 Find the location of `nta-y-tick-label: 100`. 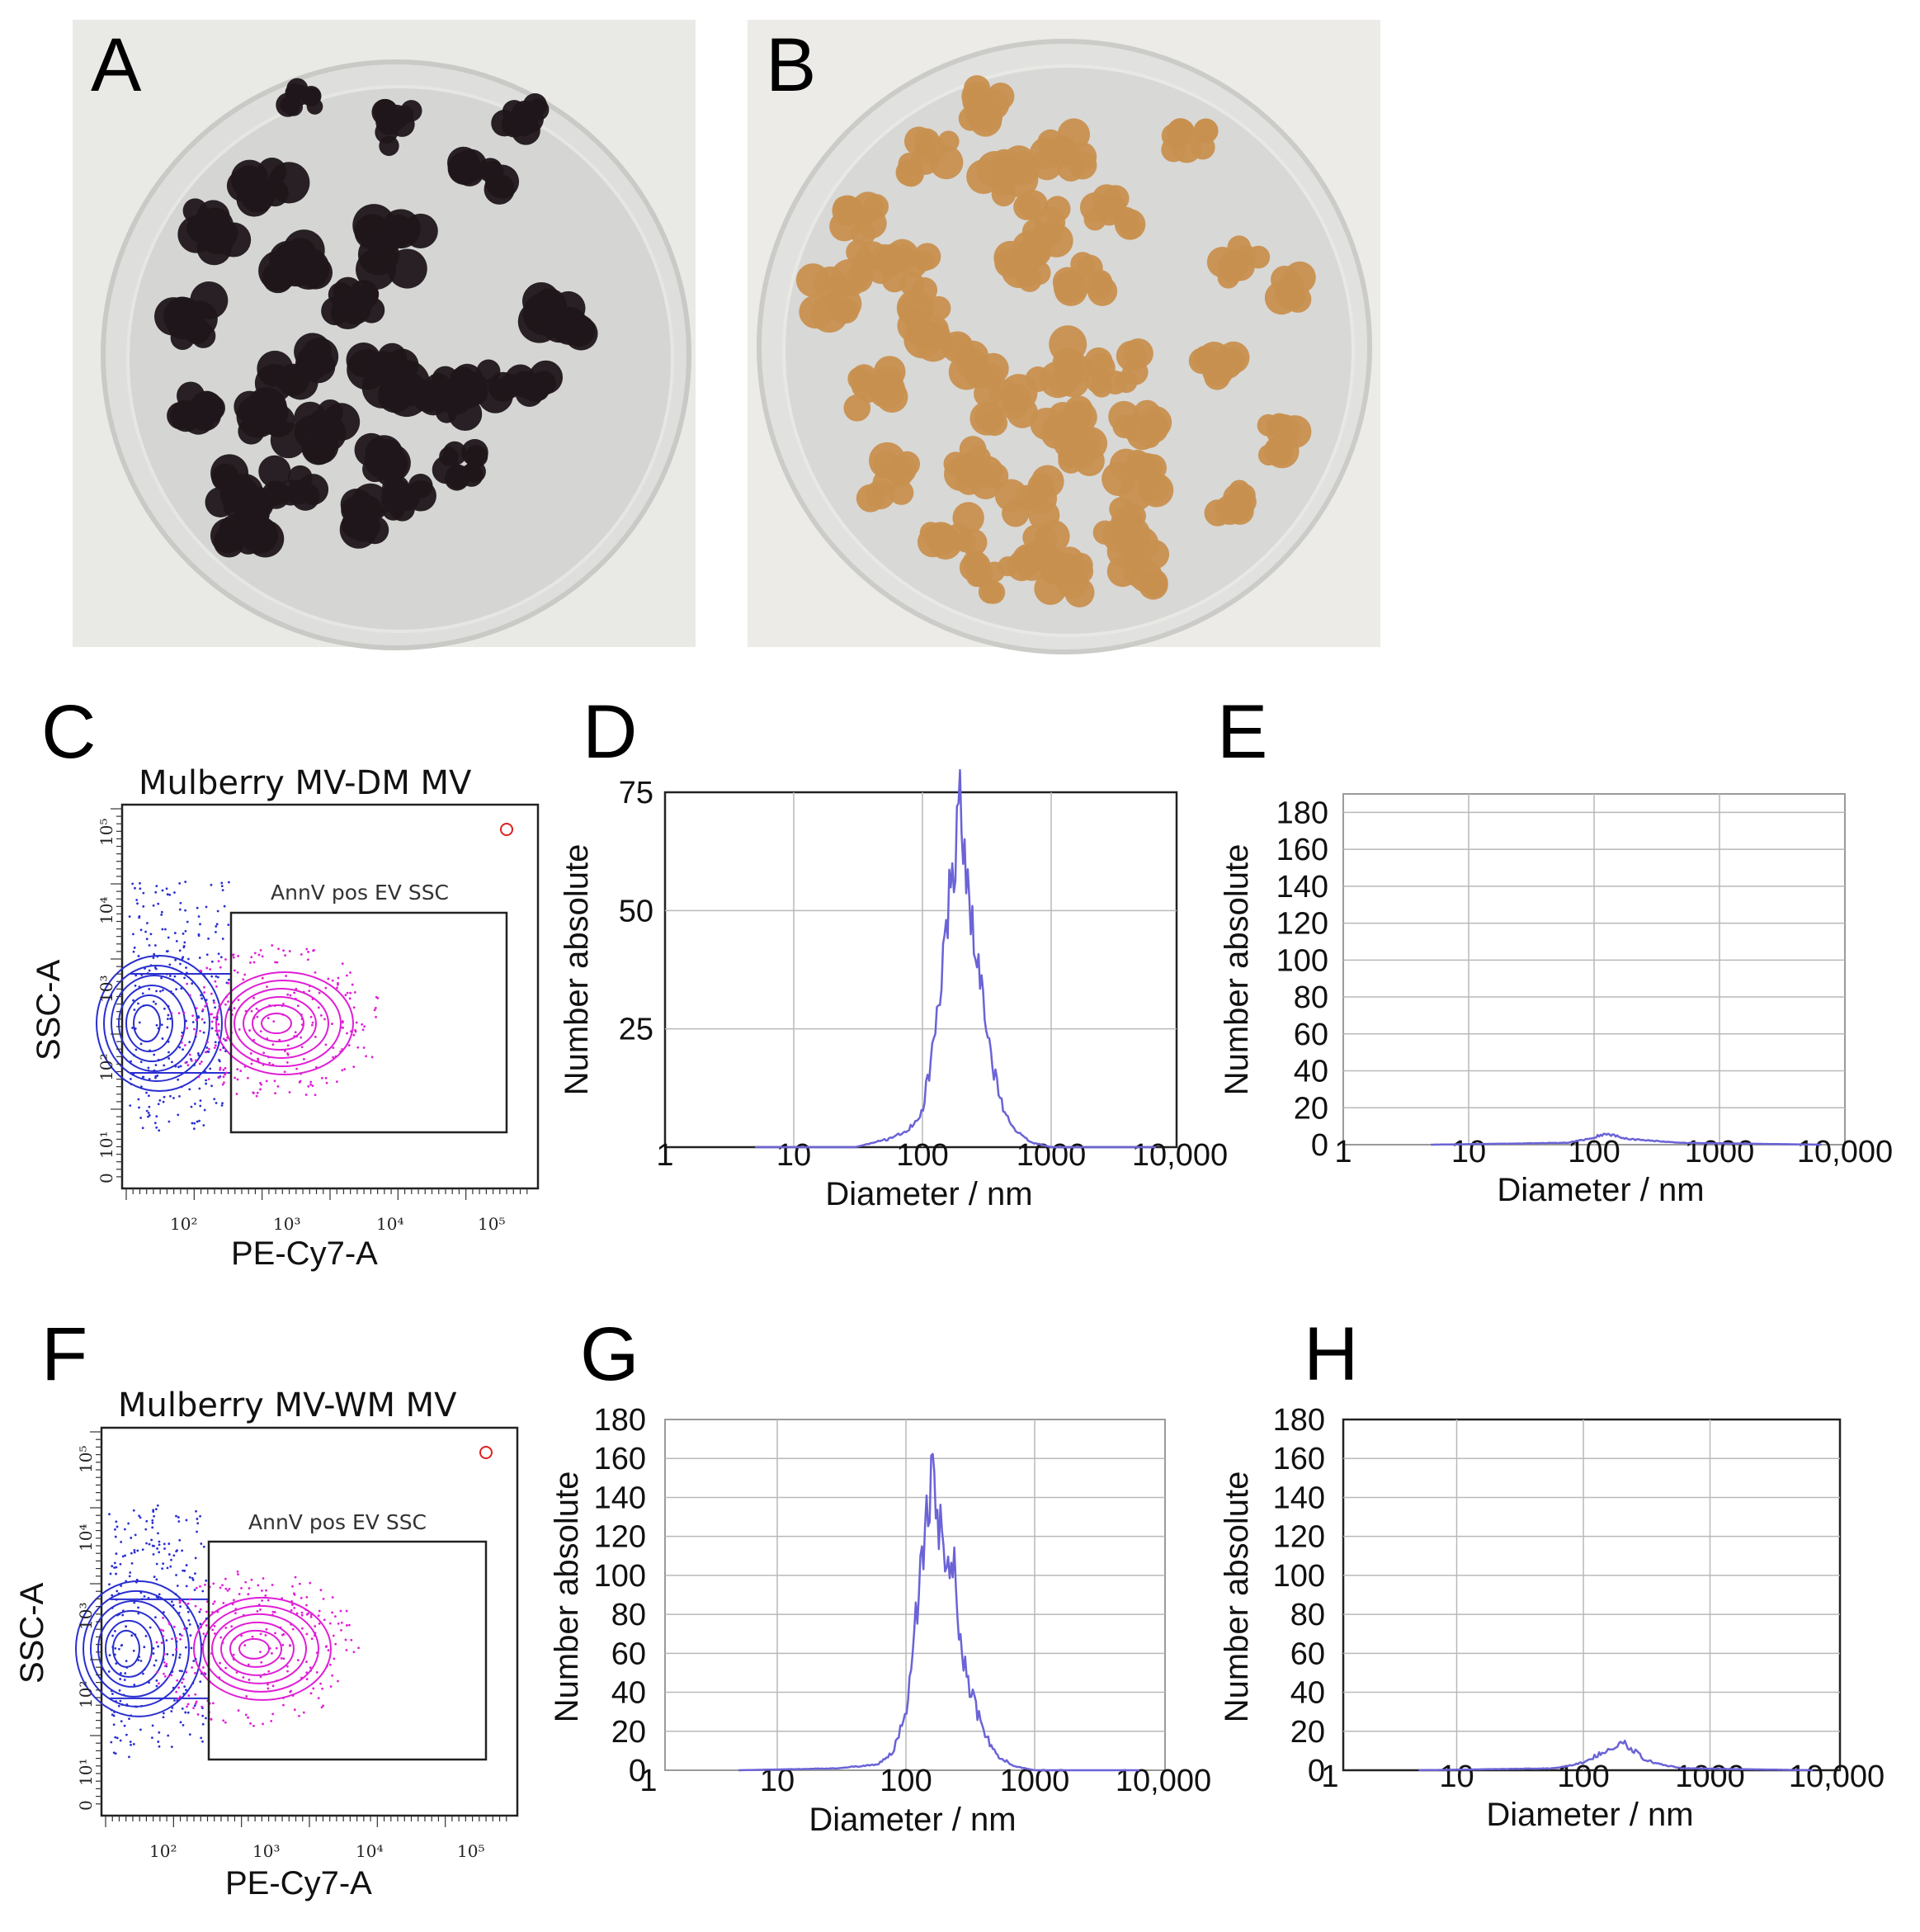

nta-y-tick-label: 100 is located at coordinates (1302, 961).